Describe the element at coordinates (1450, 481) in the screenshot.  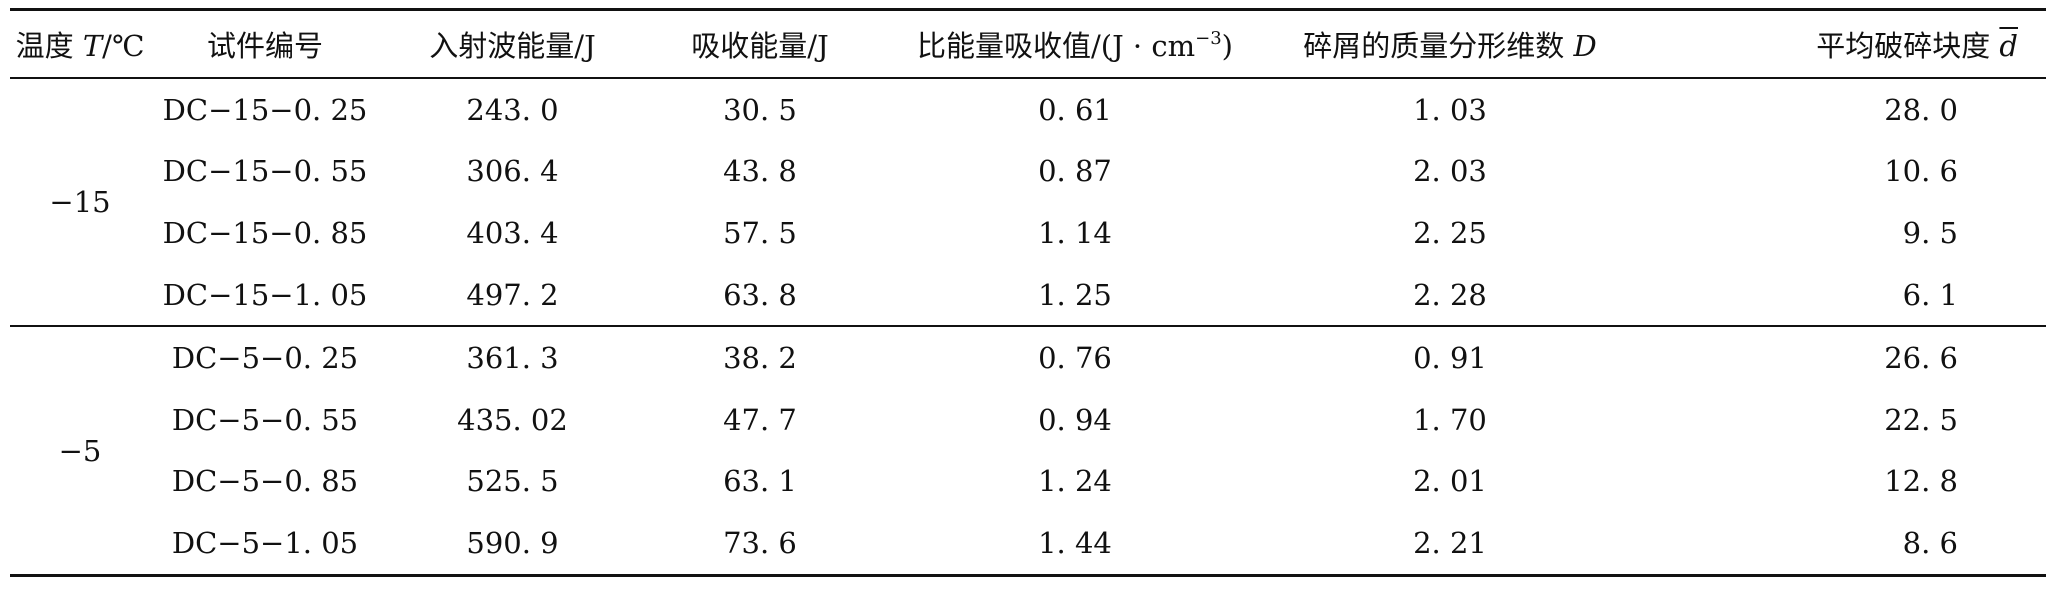
I see `fractal-dimension-cell: 2. 01` at that location.